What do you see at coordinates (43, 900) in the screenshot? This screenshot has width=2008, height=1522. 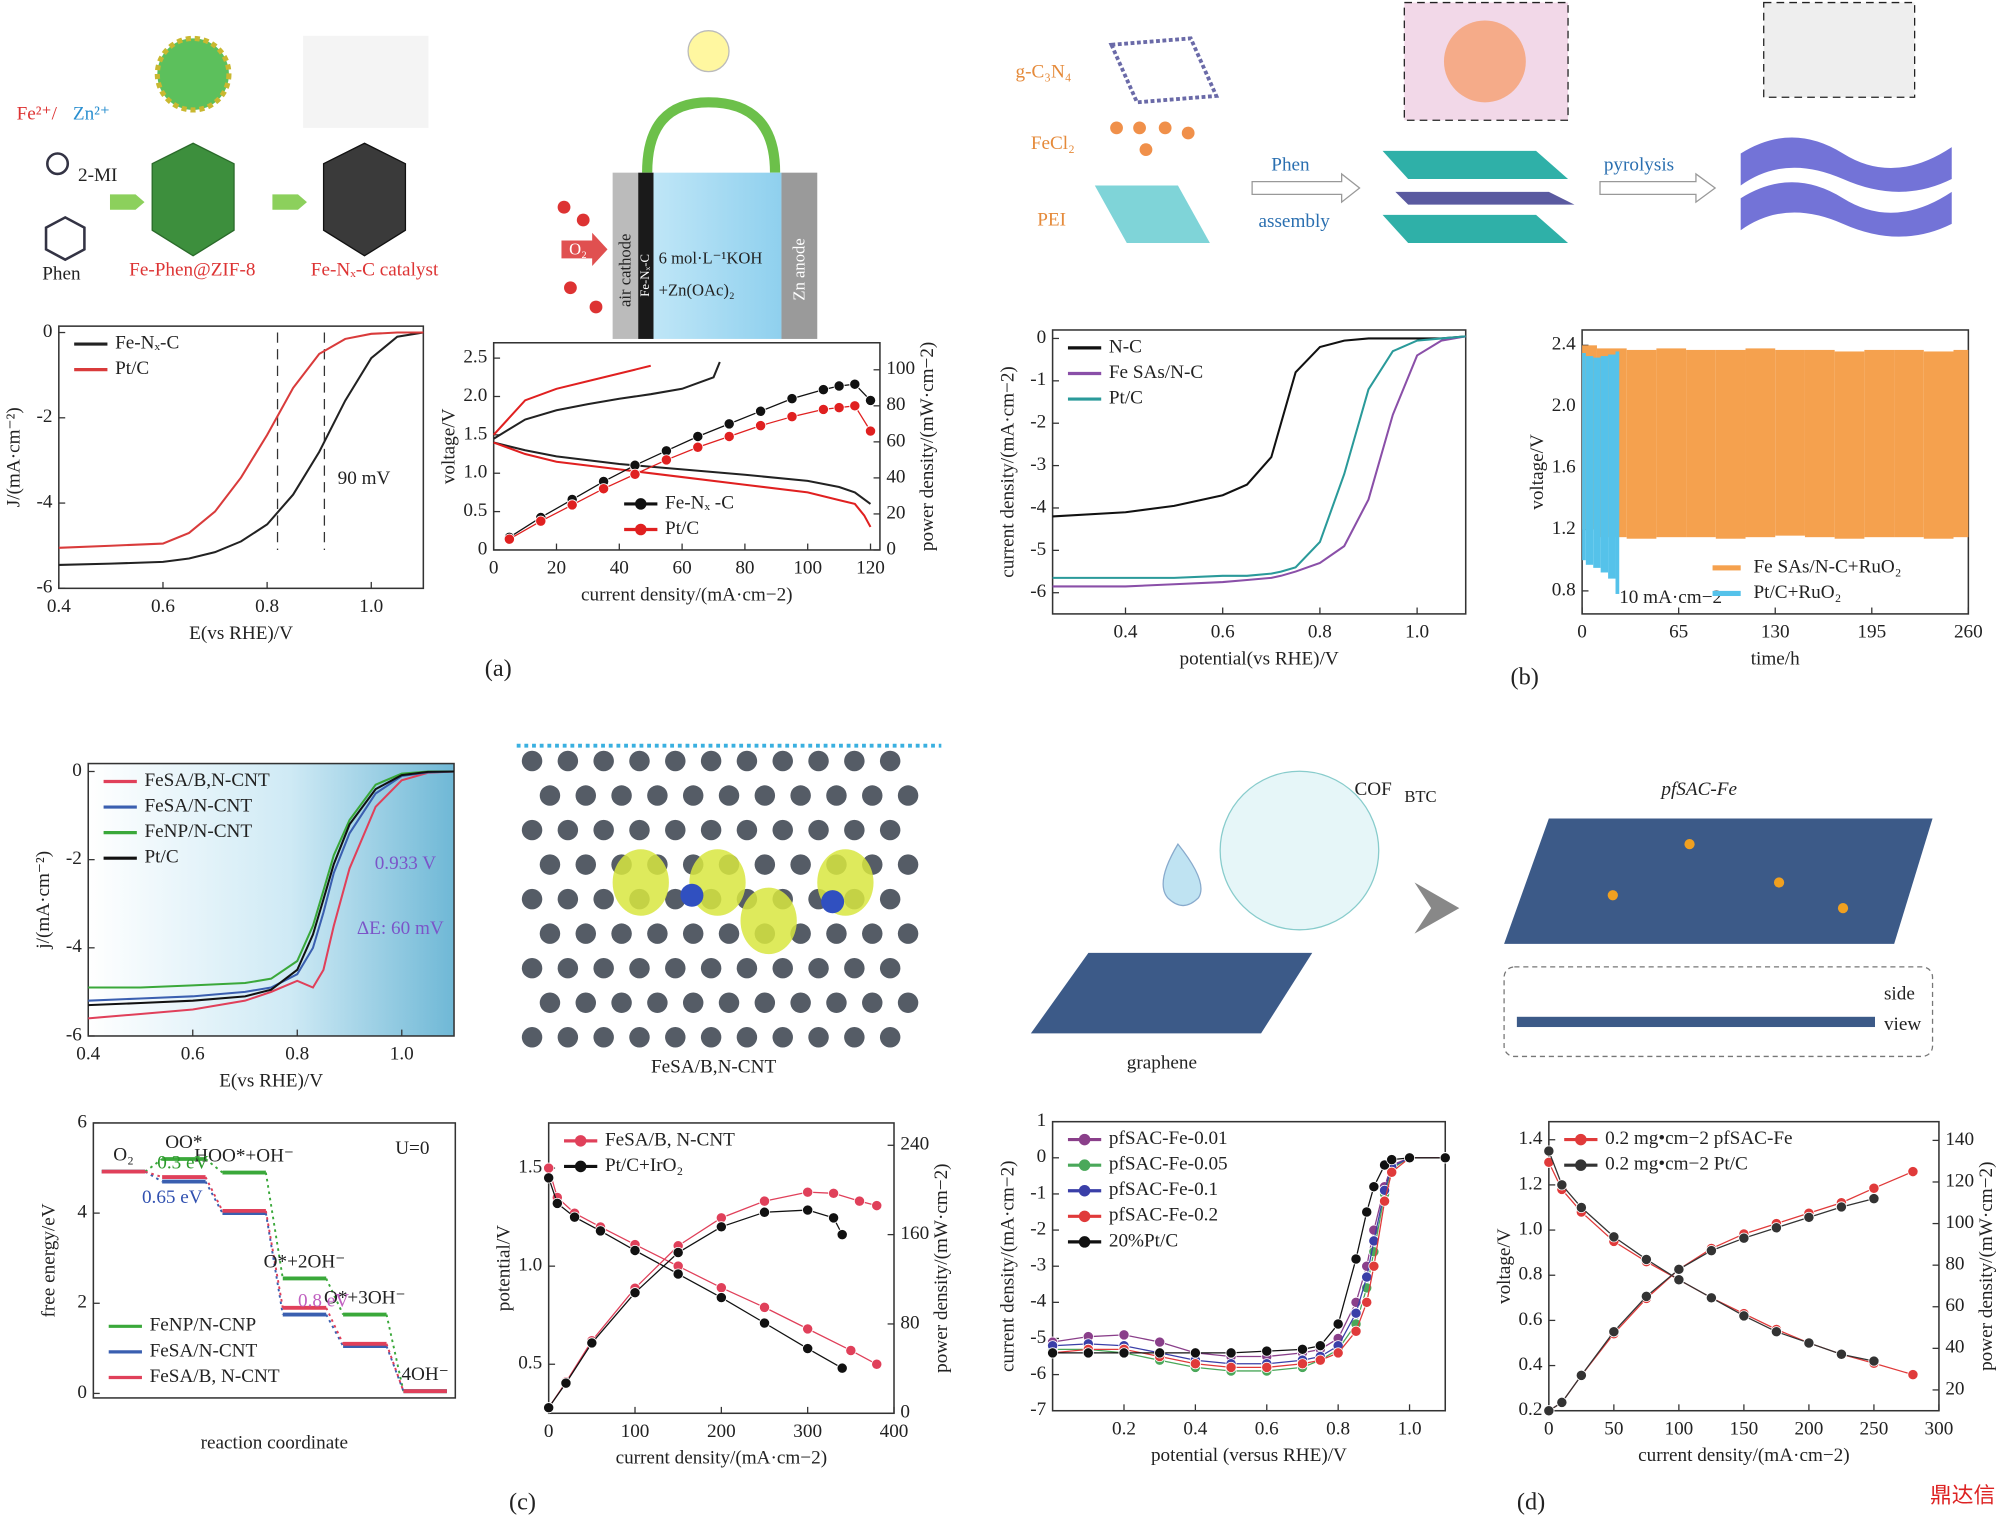 I see `y-axis-label: j/(mA·cm⁻²)` at bounding box center [43, 900].